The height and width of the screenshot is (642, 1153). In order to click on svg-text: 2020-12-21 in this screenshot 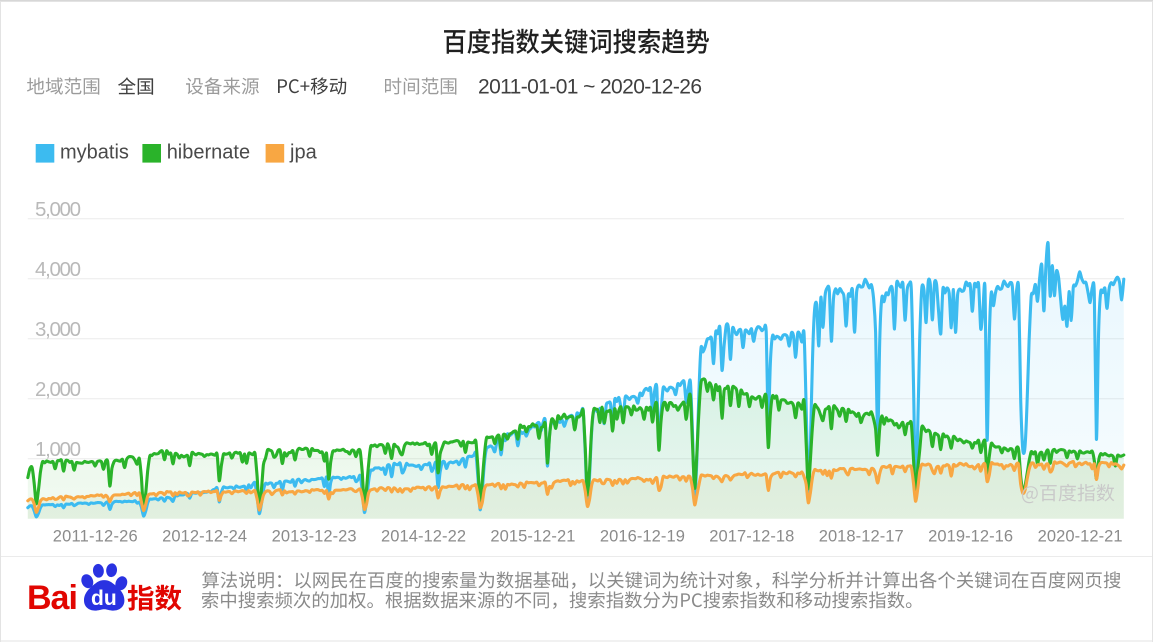, I will do `click(1080, 537)`.